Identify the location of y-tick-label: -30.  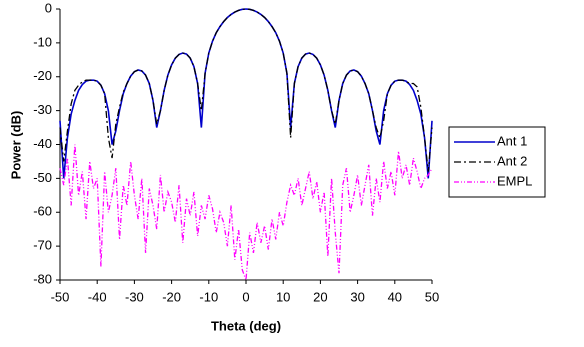
(42, 109).